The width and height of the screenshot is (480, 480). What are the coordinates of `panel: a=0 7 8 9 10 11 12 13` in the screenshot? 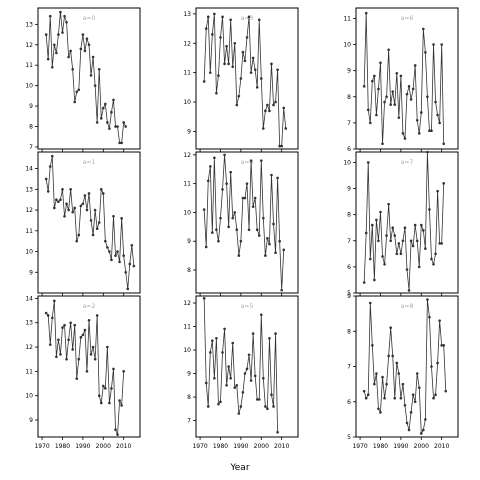 It's located at (83, 79).